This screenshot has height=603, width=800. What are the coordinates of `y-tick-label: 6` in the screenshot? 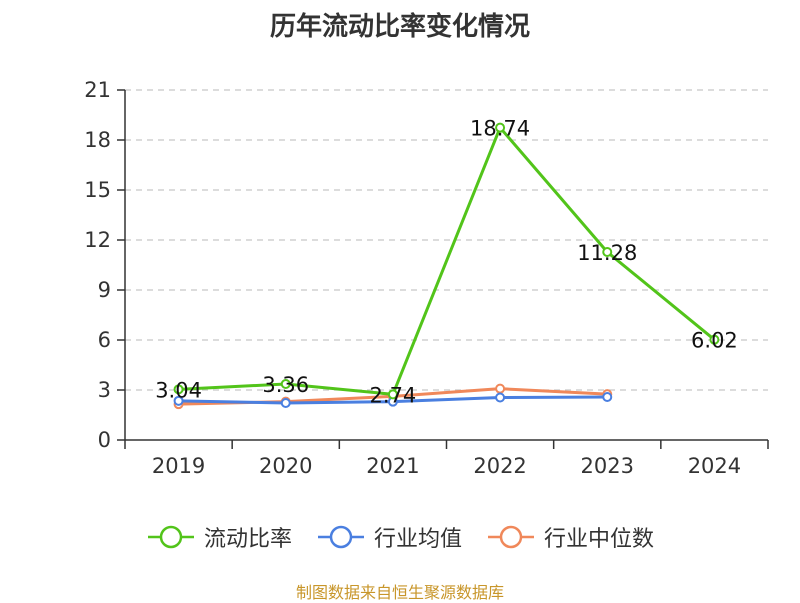 It's located at (104, 340).